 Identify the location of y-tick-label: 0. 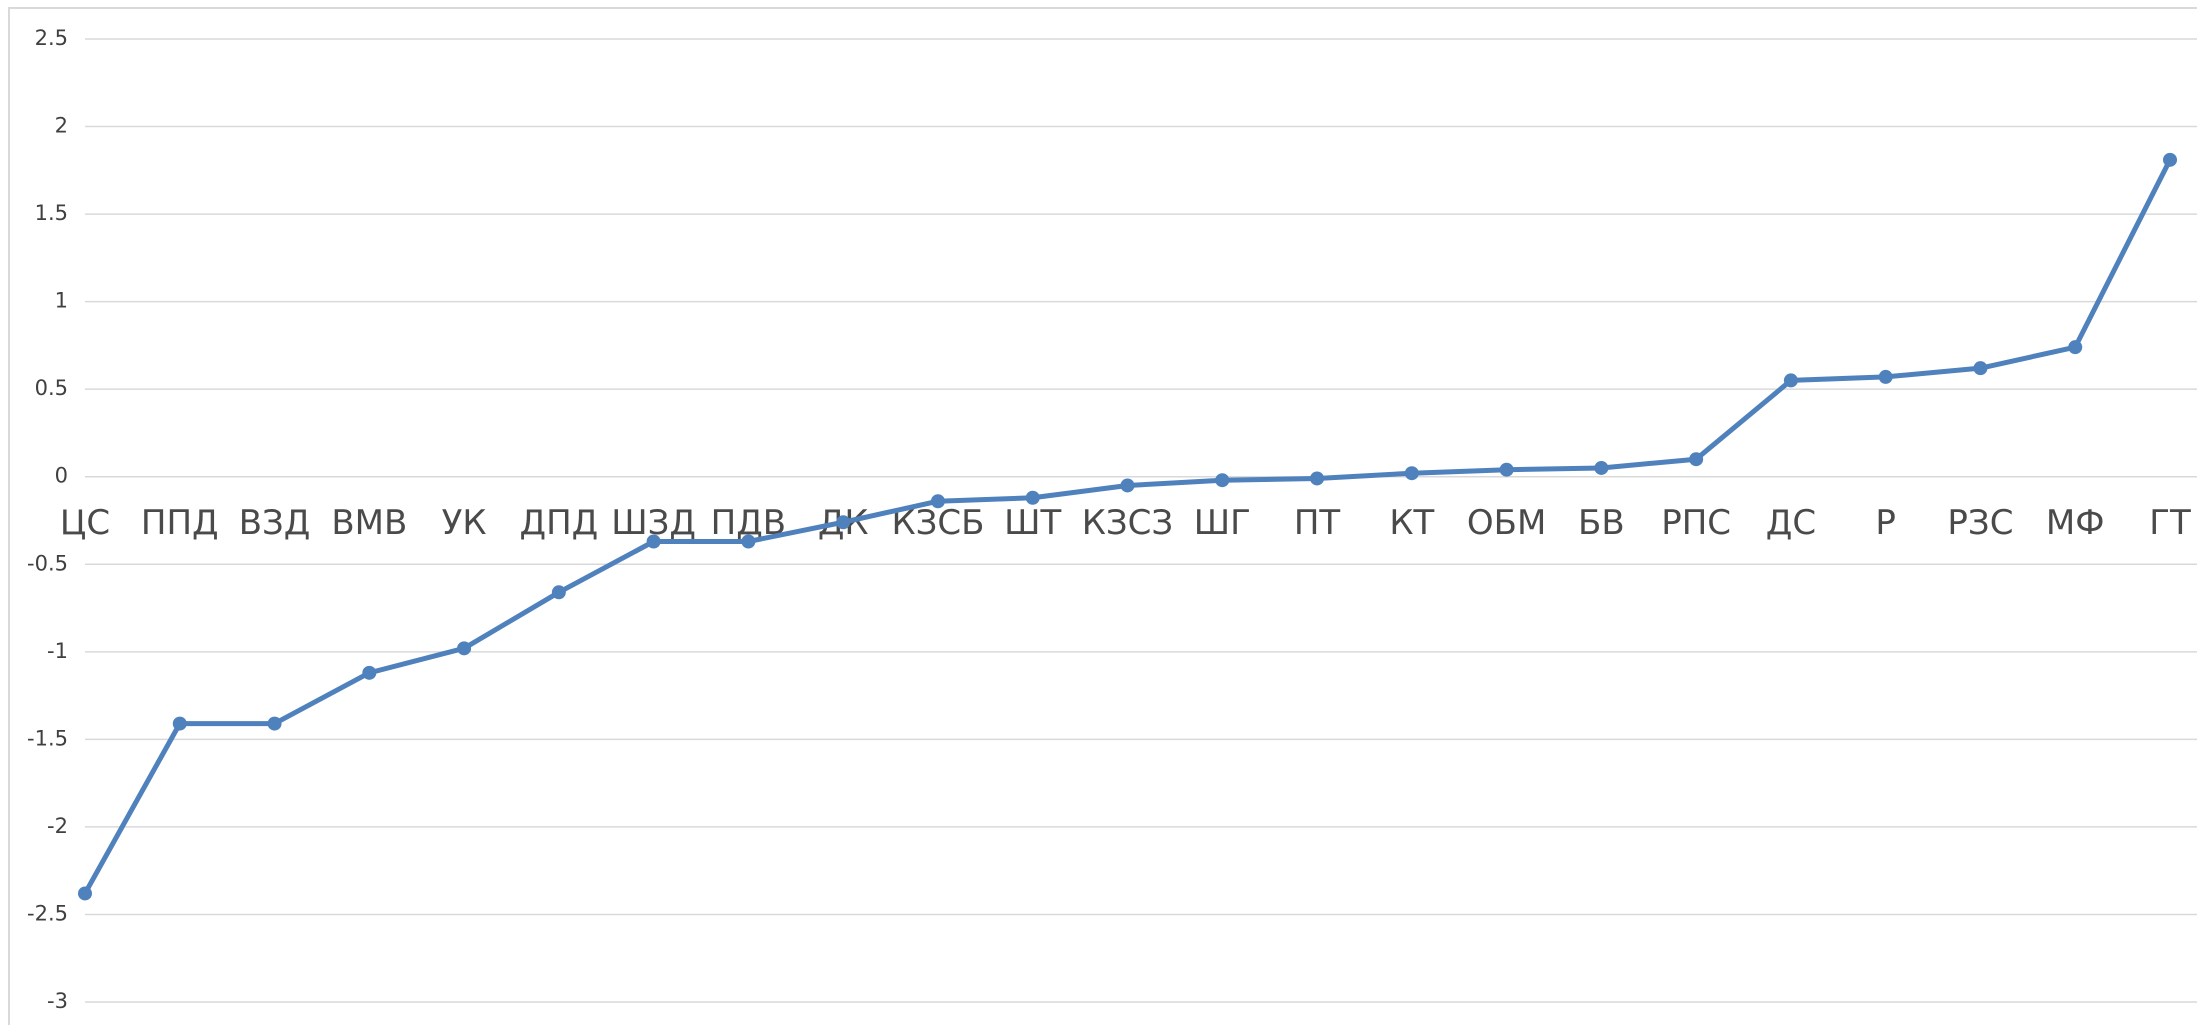
(61, 476).